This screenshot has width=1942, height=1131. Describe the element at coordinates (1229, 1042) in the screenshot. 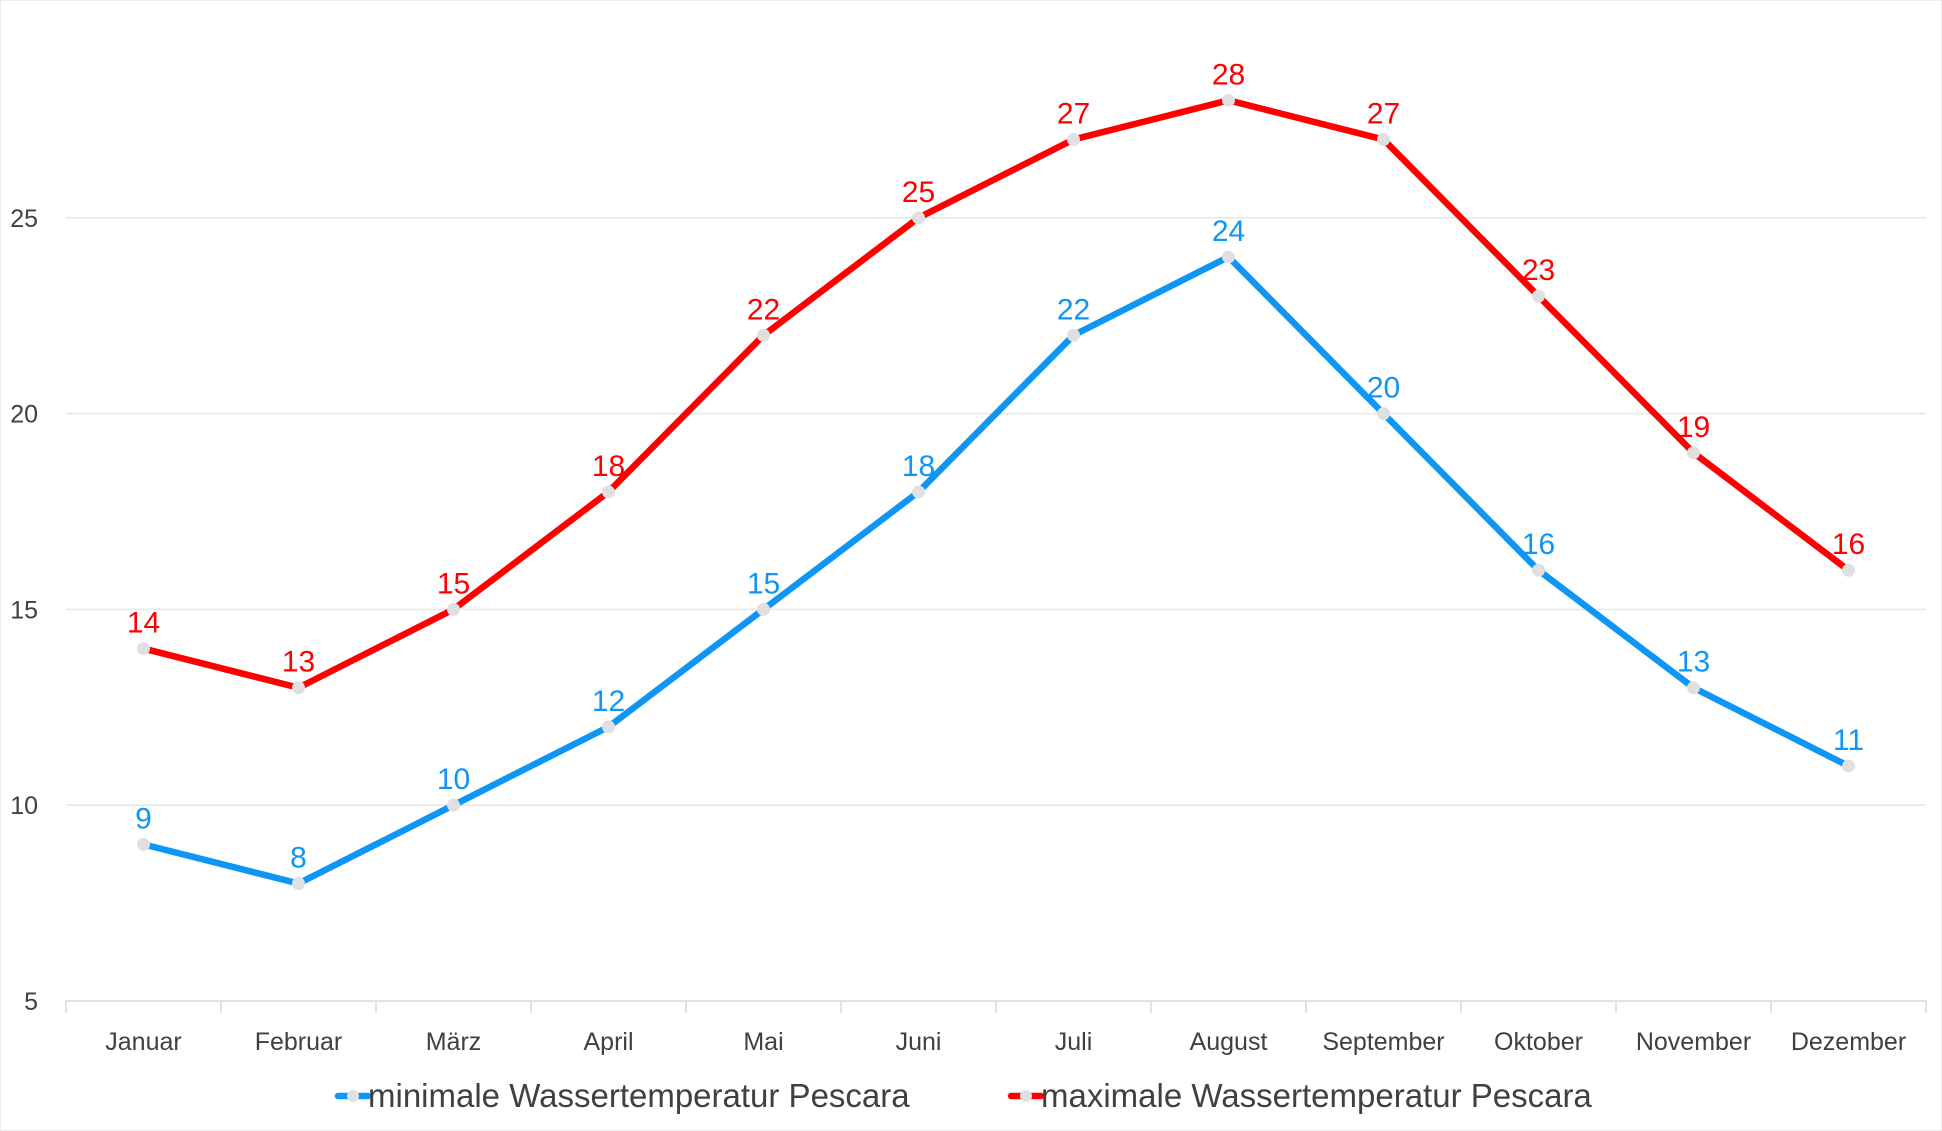

I see `x-tick-label: August` at that location.